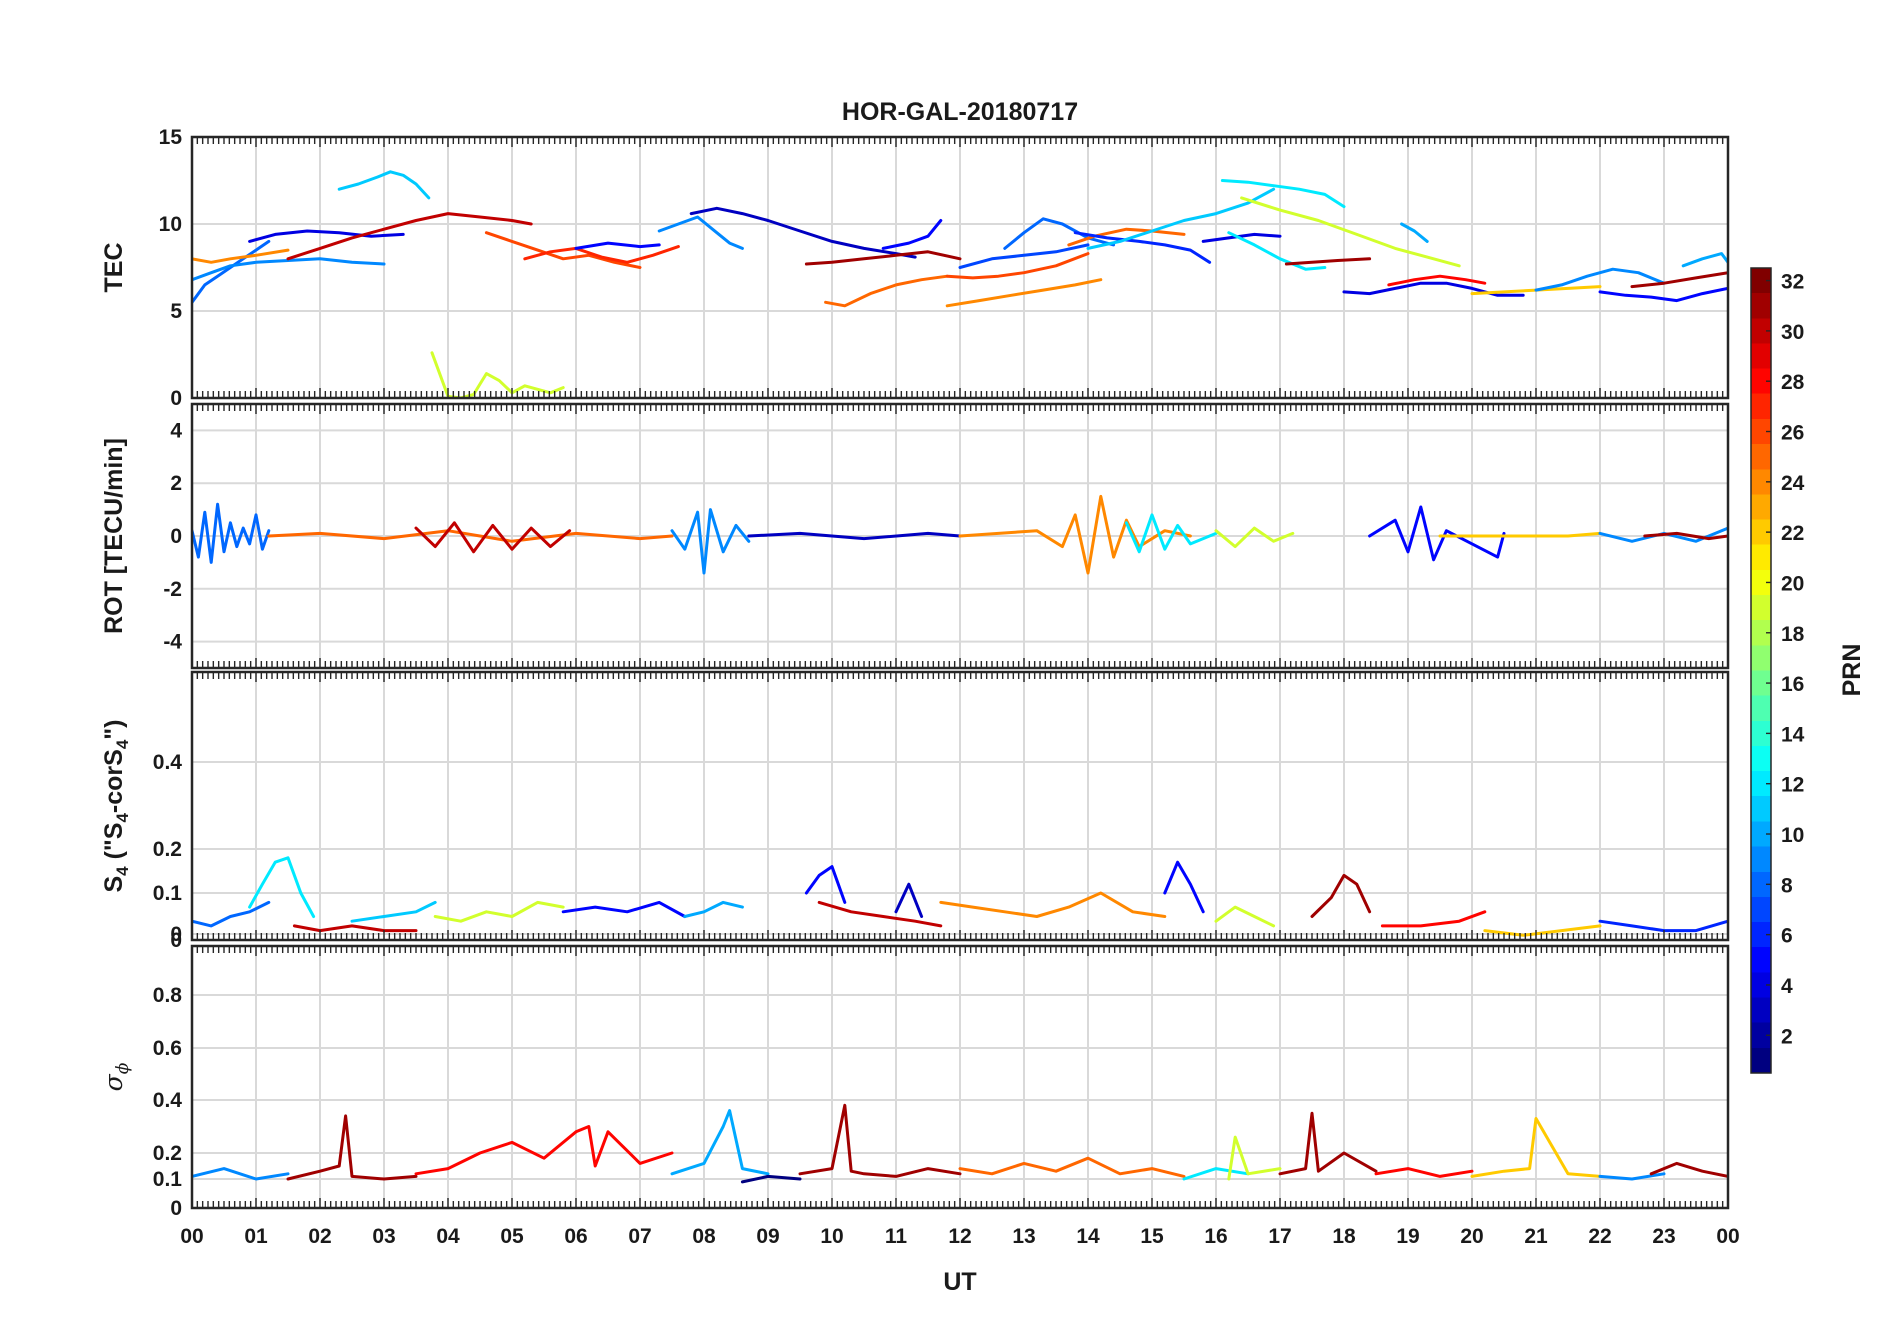  What do you see at coordinates (113, 1082) in the screenshot?
I see `sigma-symbol: σ` at bounding box center [113, 1082].